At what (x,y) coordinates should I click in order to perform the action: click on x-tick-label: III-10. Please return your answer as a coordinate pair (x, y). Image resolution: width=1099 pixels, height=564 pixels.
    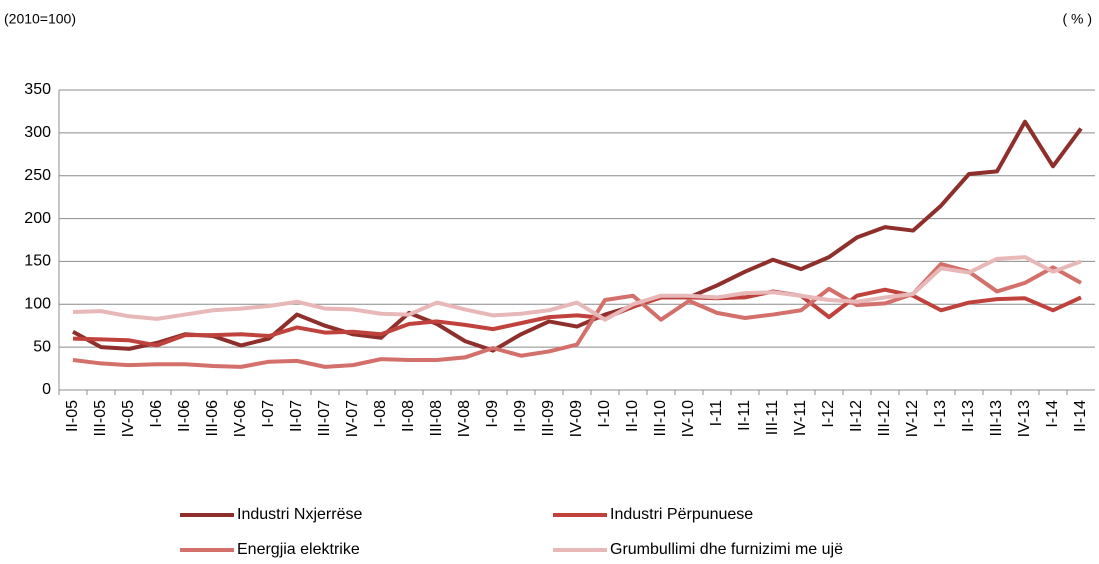
    Looking at the image, I should click on (660, 418).